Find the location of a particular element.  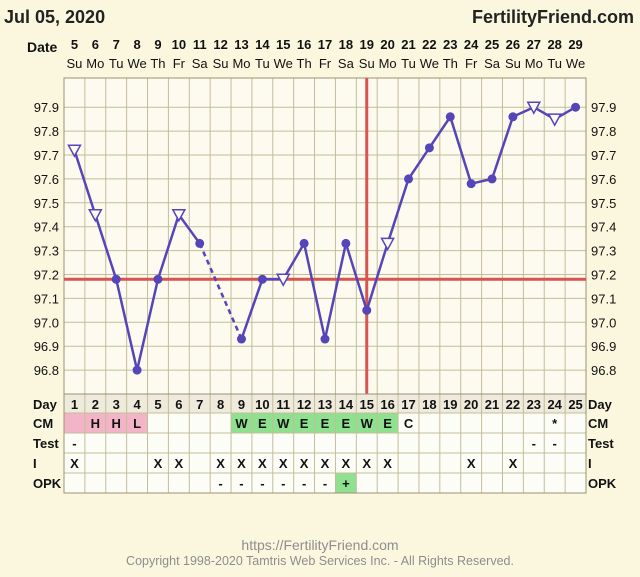

date-label: 27 is located at coordinates (534, 44).